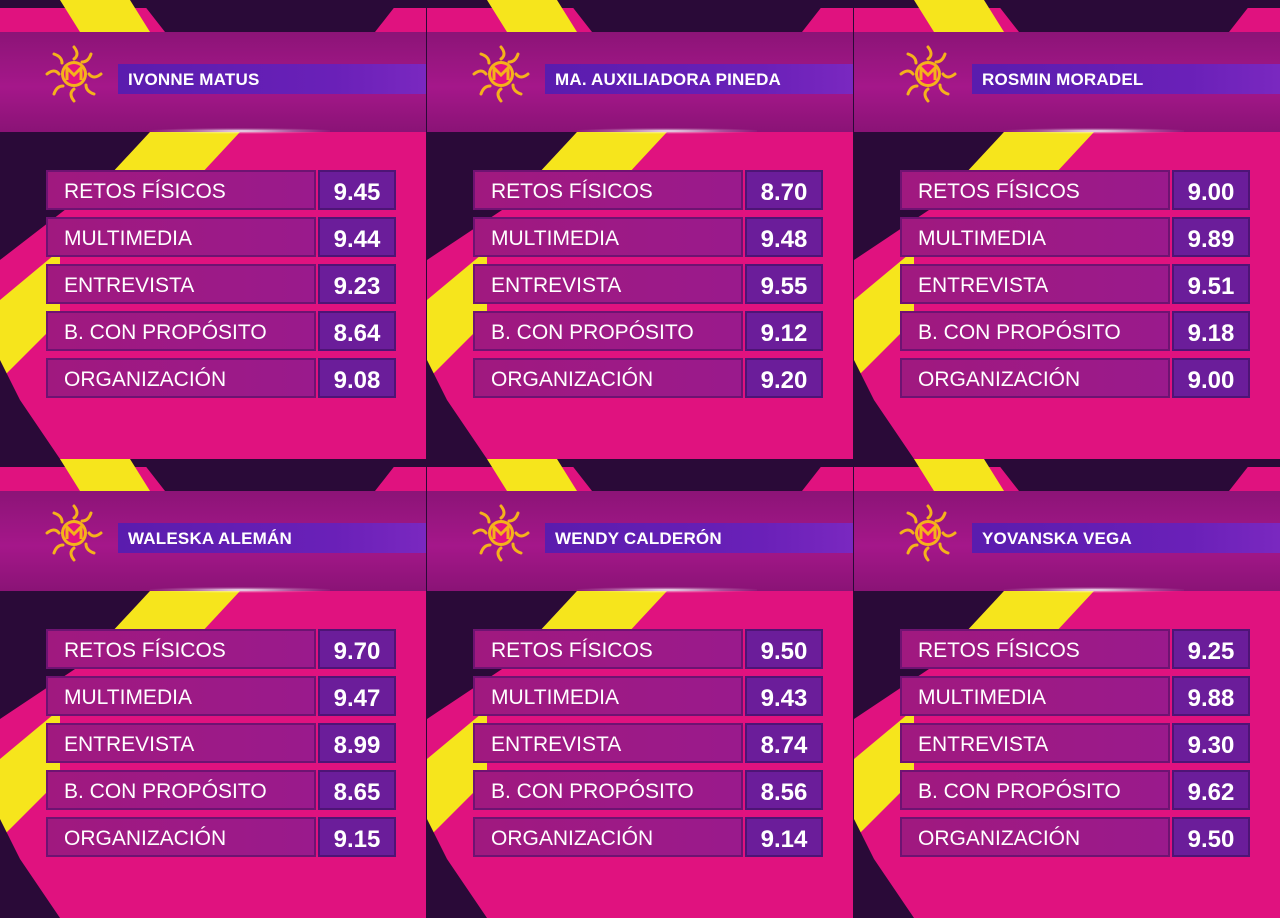  I want to click on contestant-name: WALESKA ALEMÁN, so click(210, 538).